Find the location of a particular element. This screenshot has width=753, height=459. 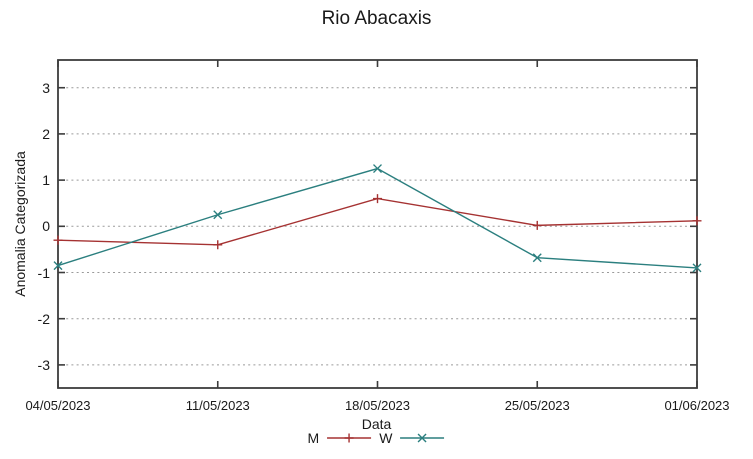

y-tick-label: -1 is located at coordinates (43, 272).